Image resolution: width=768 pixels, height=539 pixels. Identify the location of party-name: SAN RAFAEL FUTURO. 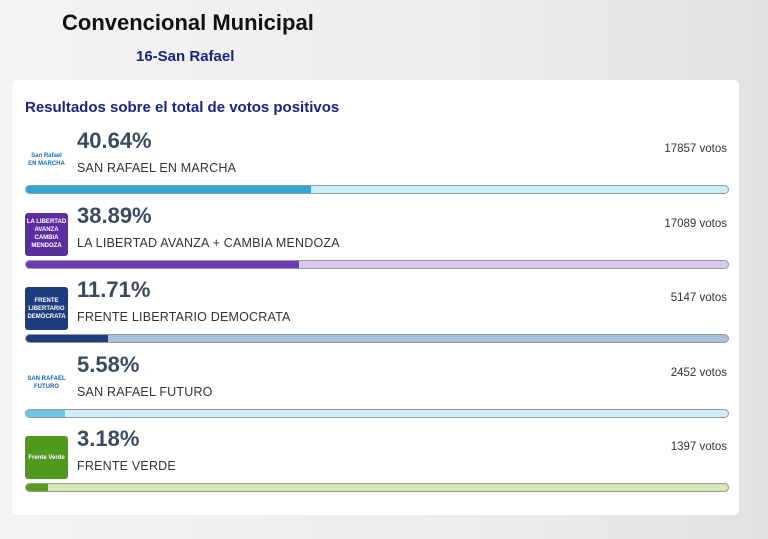
(145, 391).